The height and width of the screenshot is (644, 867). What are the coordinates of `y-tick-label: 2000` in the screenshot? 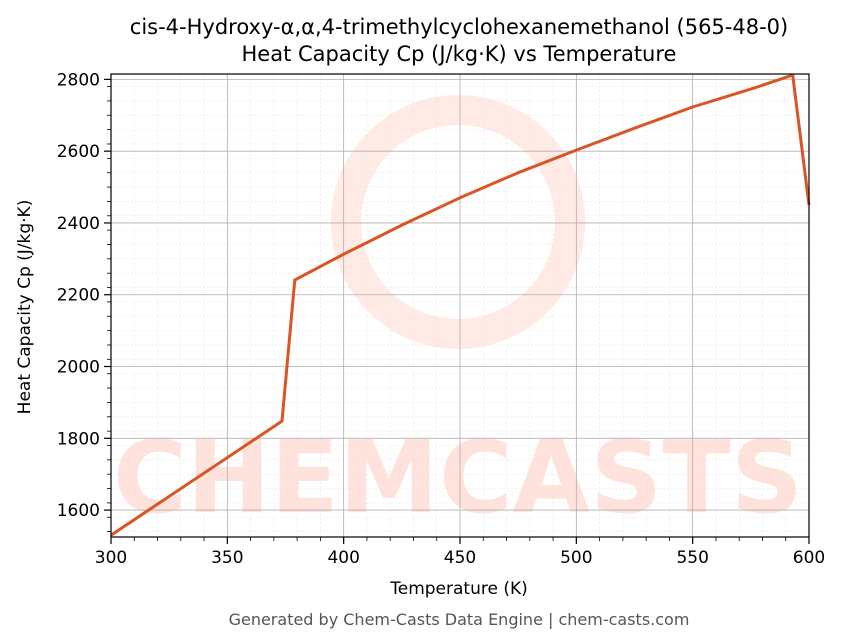 It's located at (78, 368).